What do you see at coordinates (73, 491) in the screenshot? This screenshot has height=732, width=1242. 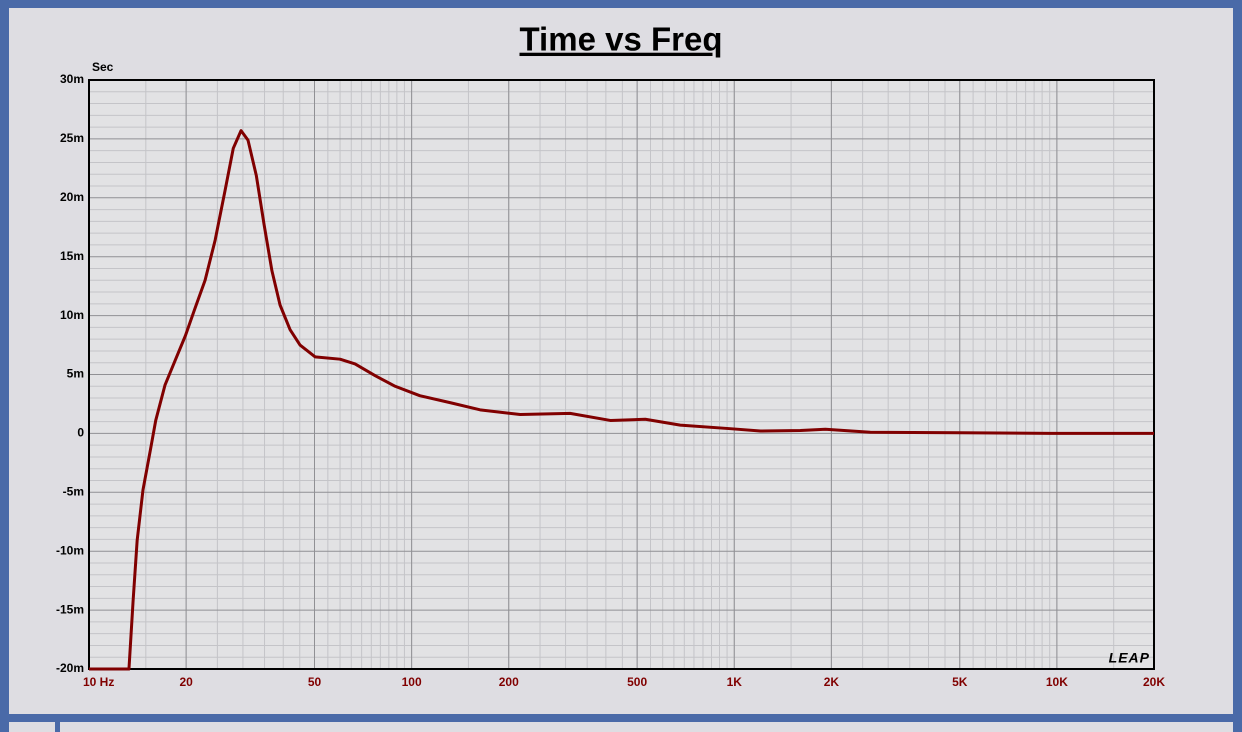 I see `y-tick-label: -5m` at bounding box center [73, 491].